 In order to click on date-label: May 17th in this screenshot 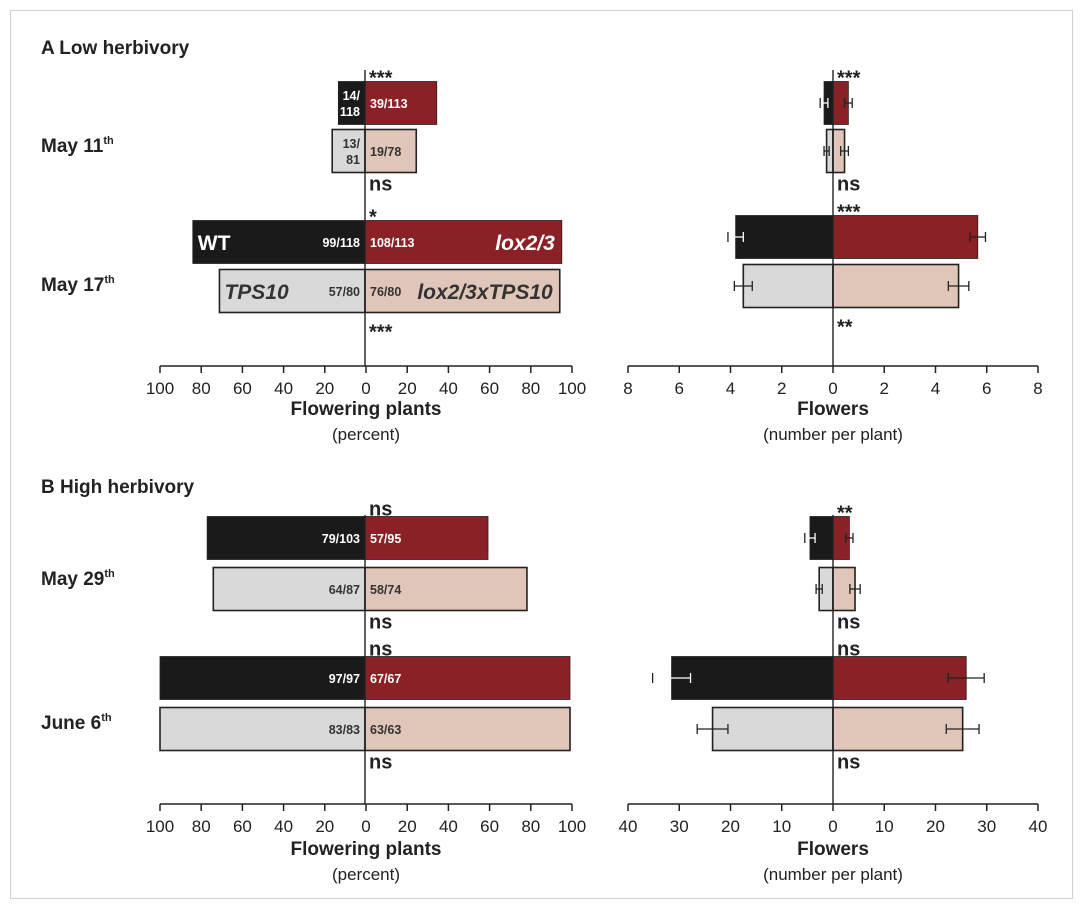, I will do `click(78, 285)`.